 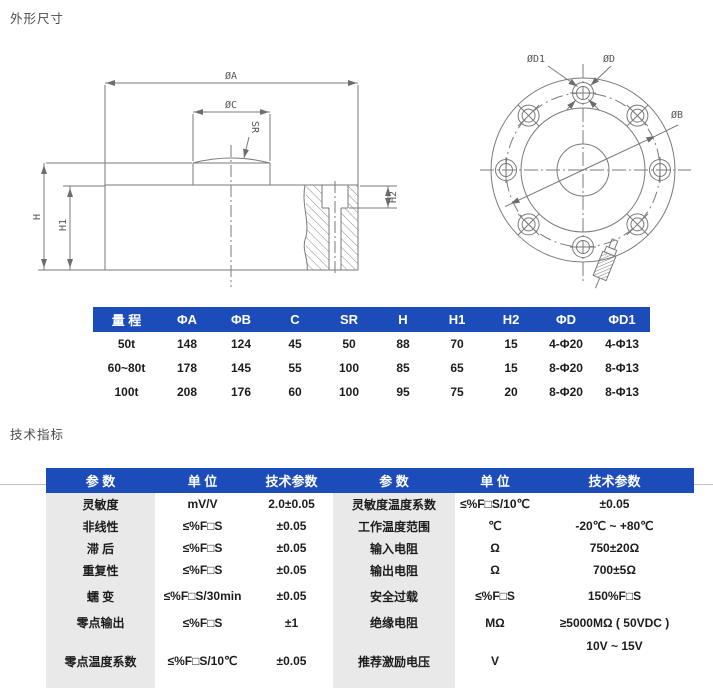 What do you see at coordinates (202, 596) in the screenshot?
I see `spec-unit: ≤%F□S/30min` at bounding box center [202, 596].